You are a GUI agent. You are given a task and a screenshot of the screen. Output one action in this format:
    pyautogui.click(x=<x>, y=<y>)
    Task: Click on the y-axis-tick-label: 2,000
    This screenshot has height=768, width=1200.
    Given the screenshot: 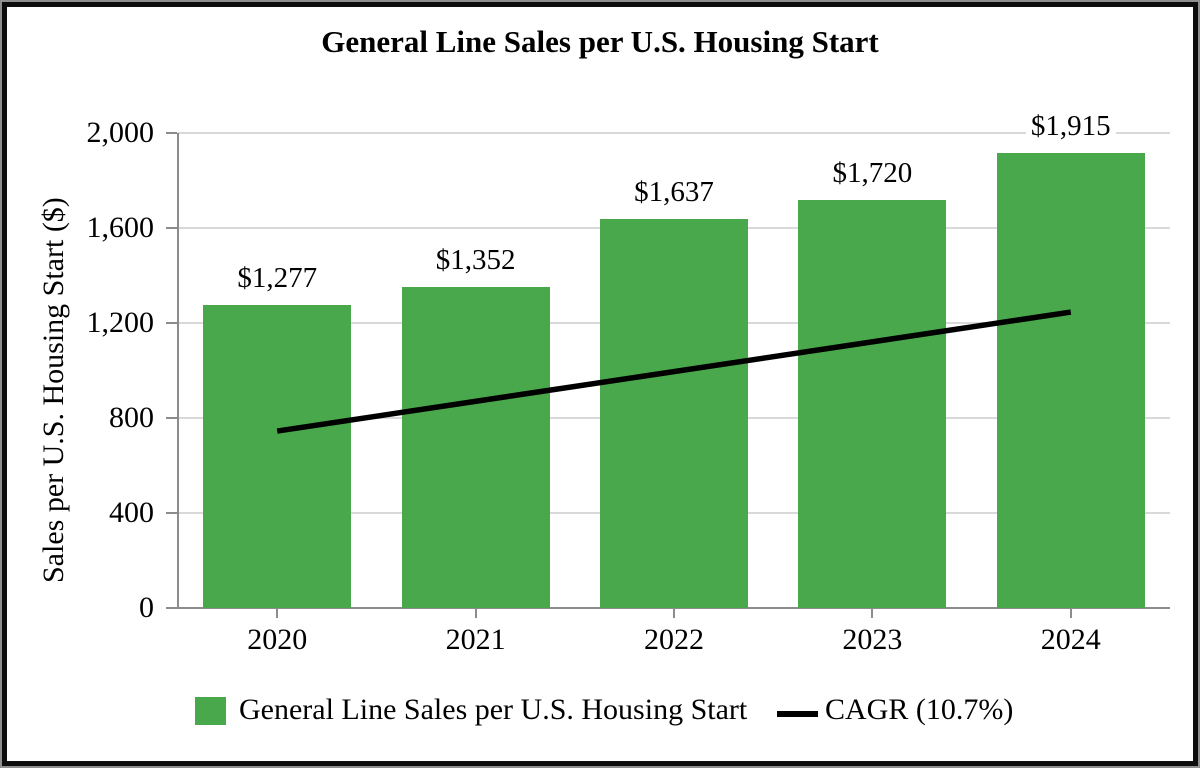 What is the action you would take?
    pyautogui.click(x=120, y=132)
    